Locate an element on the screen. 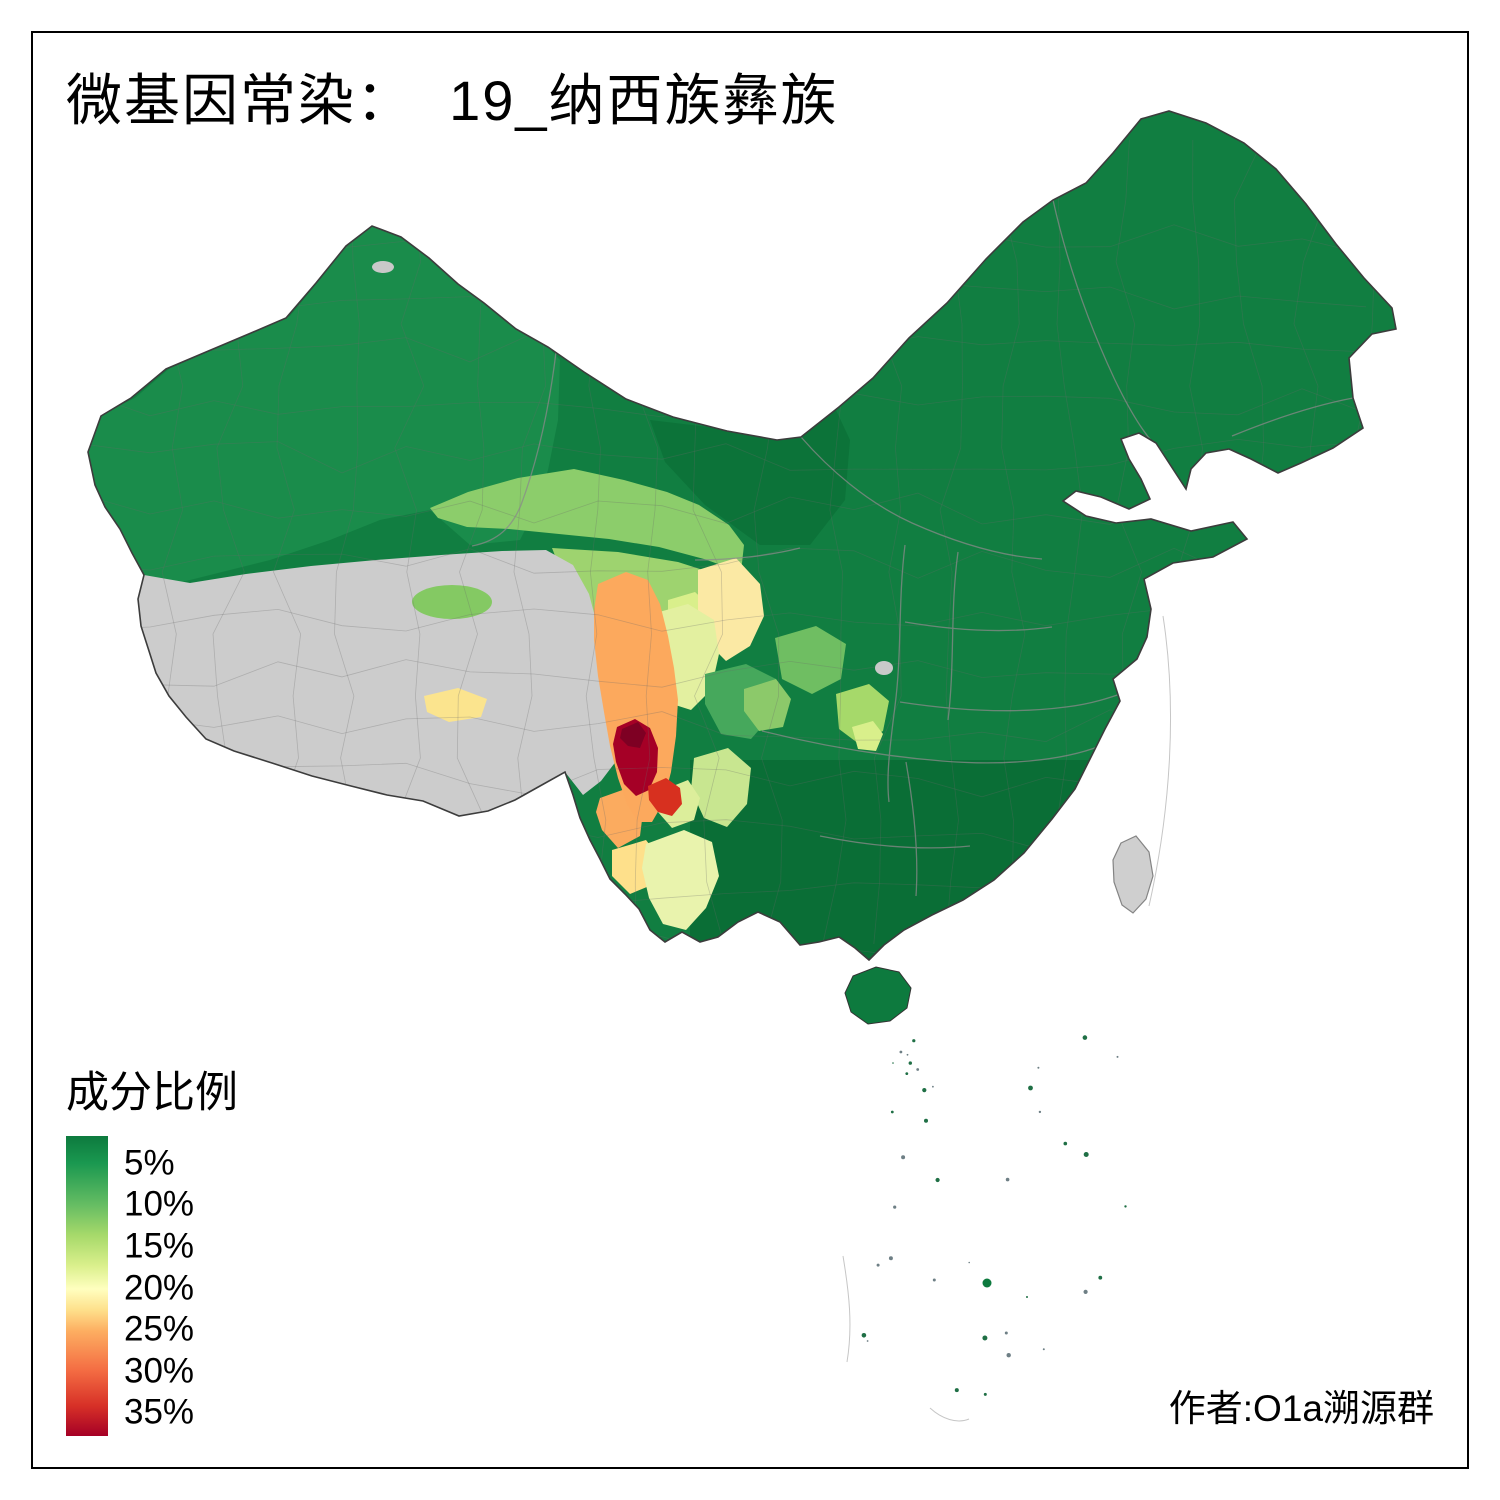 This screenshot has height=1500, width=1500. region-north-tibet-patch is located at coordinates (452, 602).